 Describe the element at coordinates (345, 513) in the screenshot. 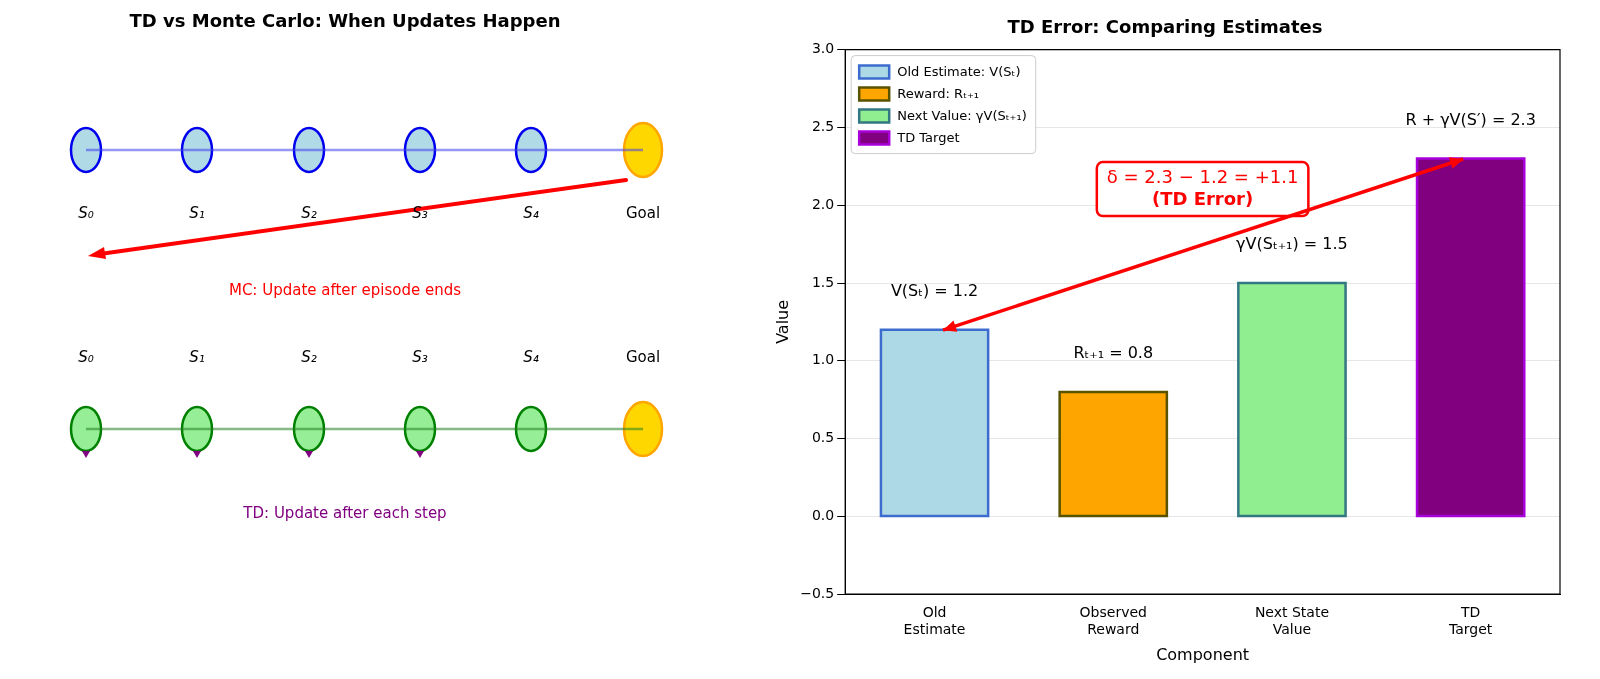

I see `text: TD: Update after each step` at that location.